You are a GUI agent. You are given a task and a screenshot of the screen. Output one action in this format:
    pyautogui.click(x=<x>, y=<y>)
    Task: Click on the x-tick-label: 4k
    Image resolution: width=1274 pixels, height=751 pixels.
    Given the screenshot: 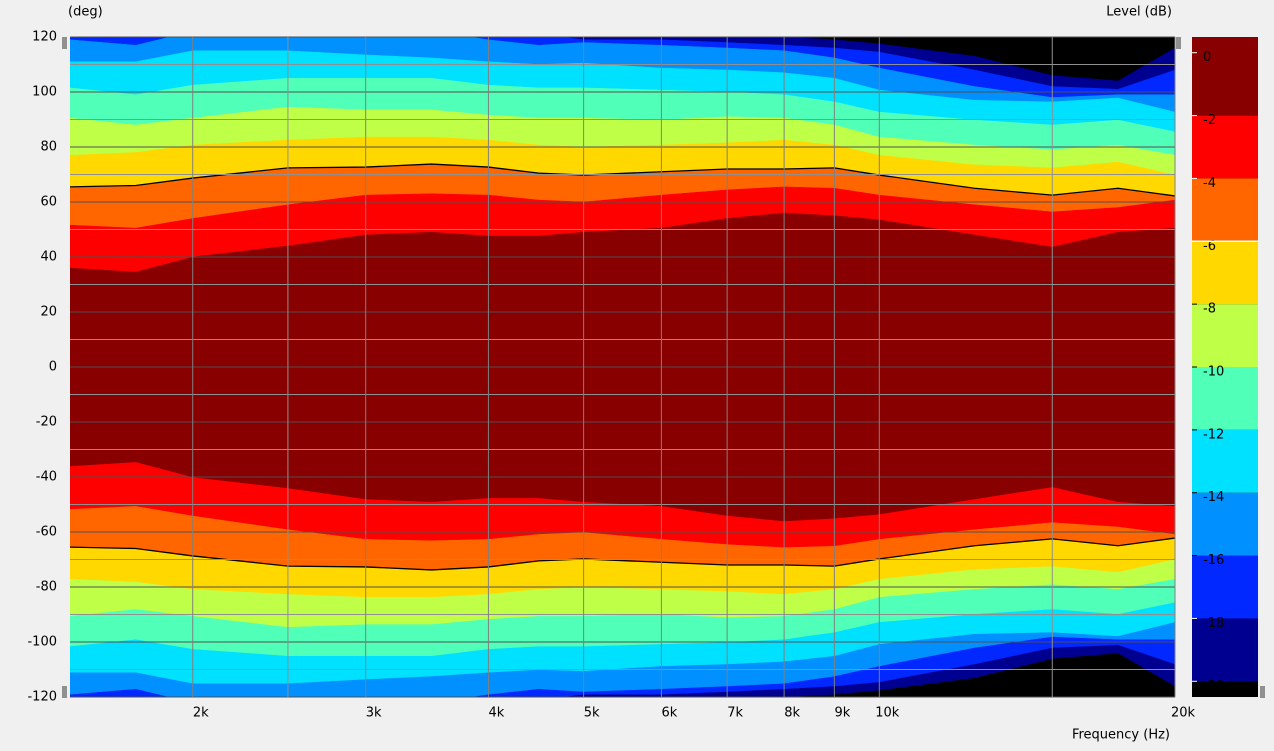 What is the action you would take?
    pyautogui.click(x=497, y=713)
    